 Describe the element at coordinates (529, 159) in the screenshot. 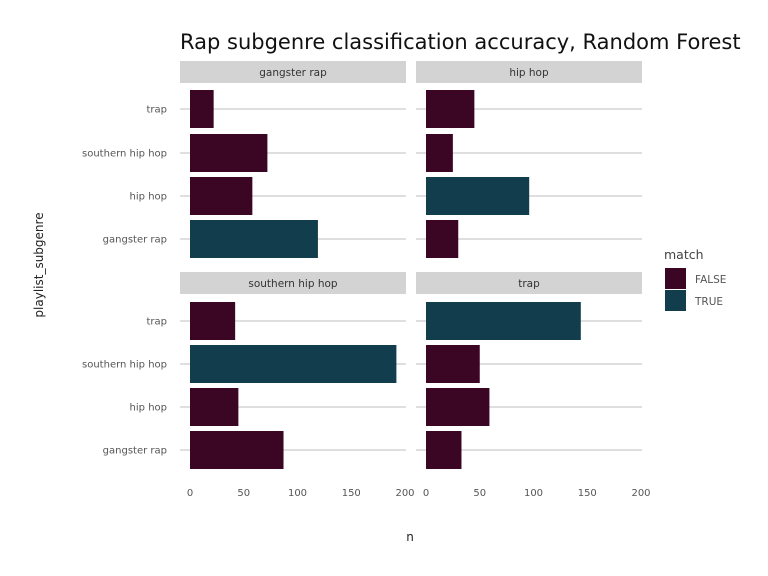

I see `facet-panel: hip hop` at that location.